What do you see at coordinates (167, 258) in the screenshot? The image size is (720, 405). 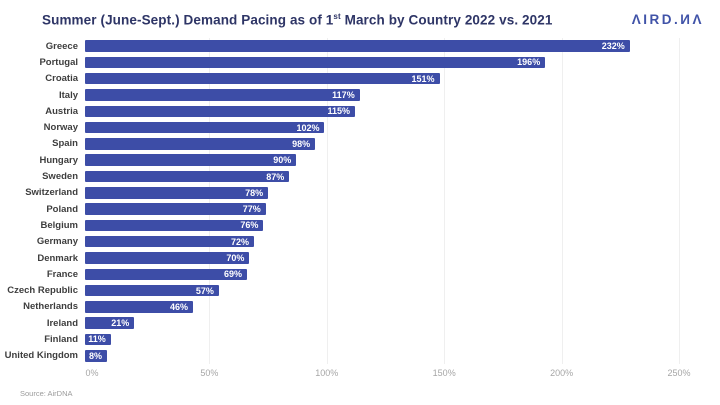 I see `bar: 70%` at bounding box center [167, 258].